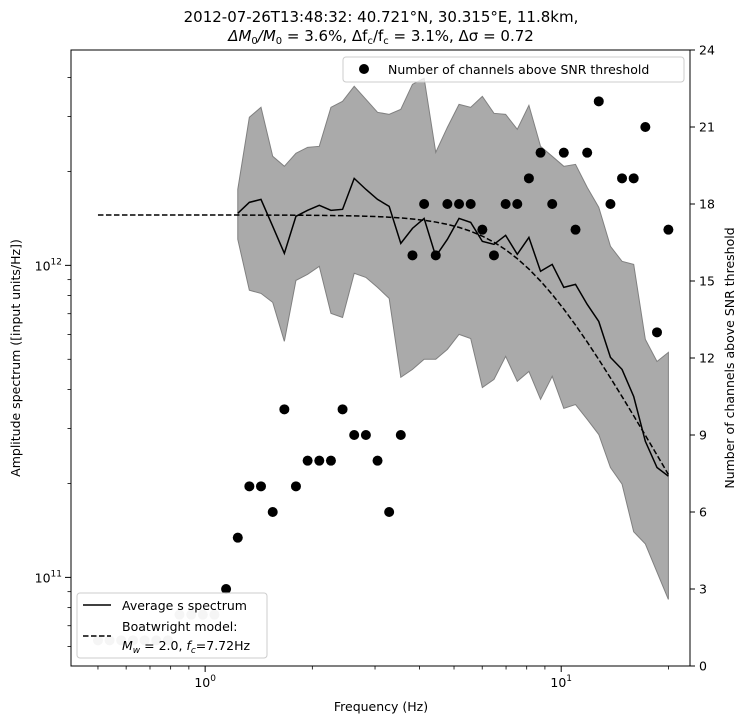  Describe the element at coordinates (707, 358) in the screenshot. I see `y2-tick-label: 12` at that location.